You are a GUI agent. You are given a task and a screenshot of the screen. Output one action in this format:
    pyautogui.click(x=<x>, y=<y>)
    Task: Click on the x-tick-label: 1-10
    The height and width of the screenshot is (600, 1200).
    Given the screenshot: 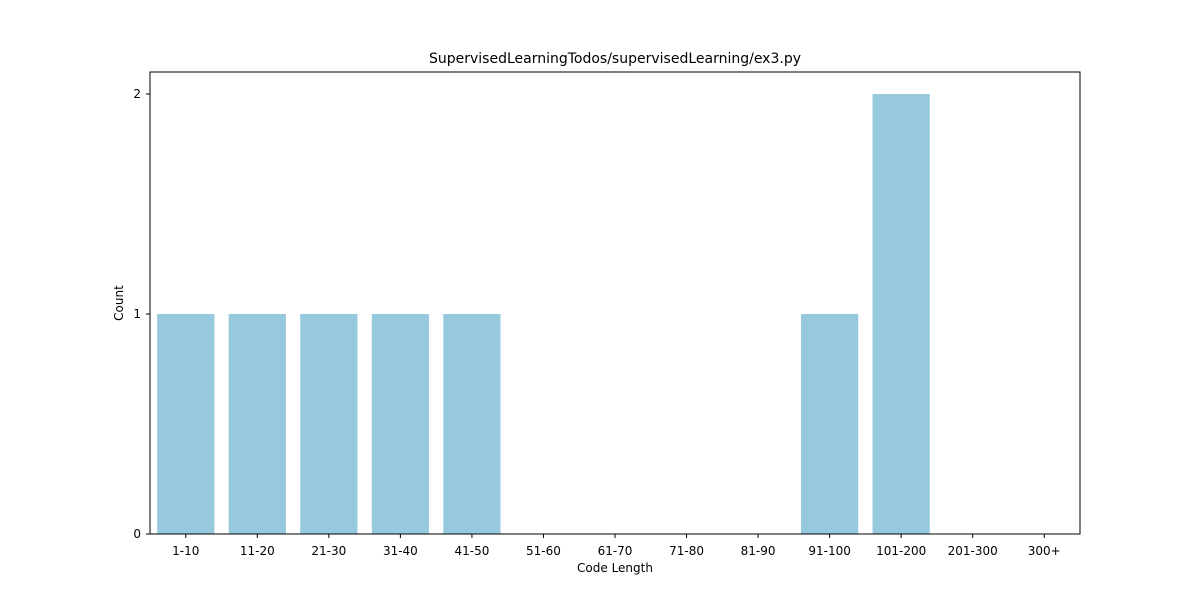 What is the action you would take?
    pyautogui.click(x=185, y=551)
    